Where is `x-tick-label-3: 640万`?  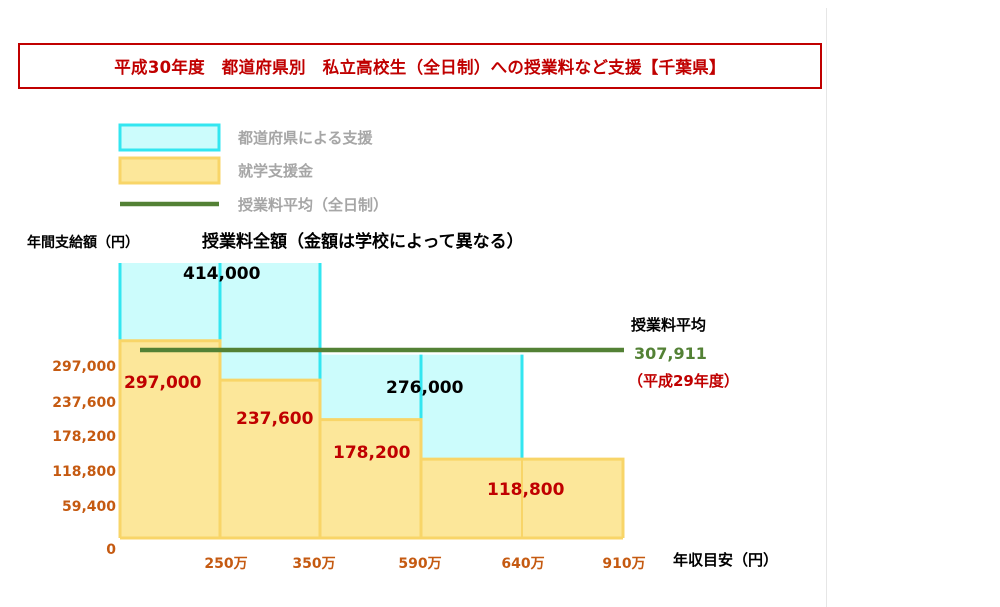
x-tick-label-3: 640万 is located at coordinates (522, 564).